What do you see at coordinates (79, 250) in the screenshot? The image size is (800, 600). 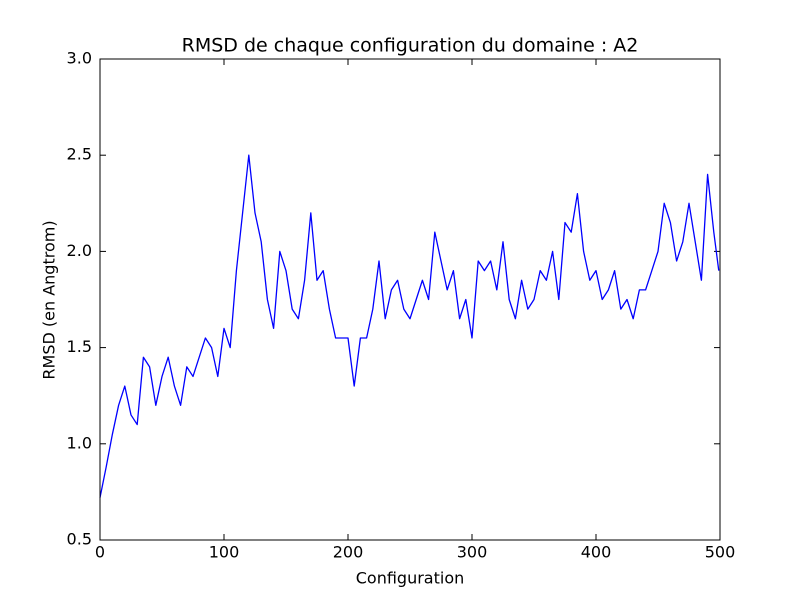 I see `y-tick-label: 2.0` at bounding box center [79, 250].